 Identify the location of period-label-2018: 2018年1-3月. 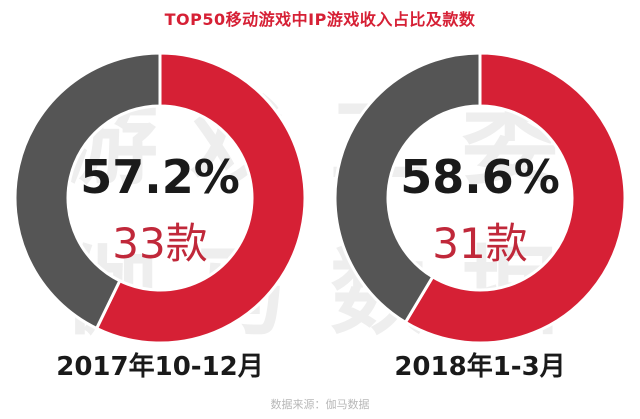
(480, 367).